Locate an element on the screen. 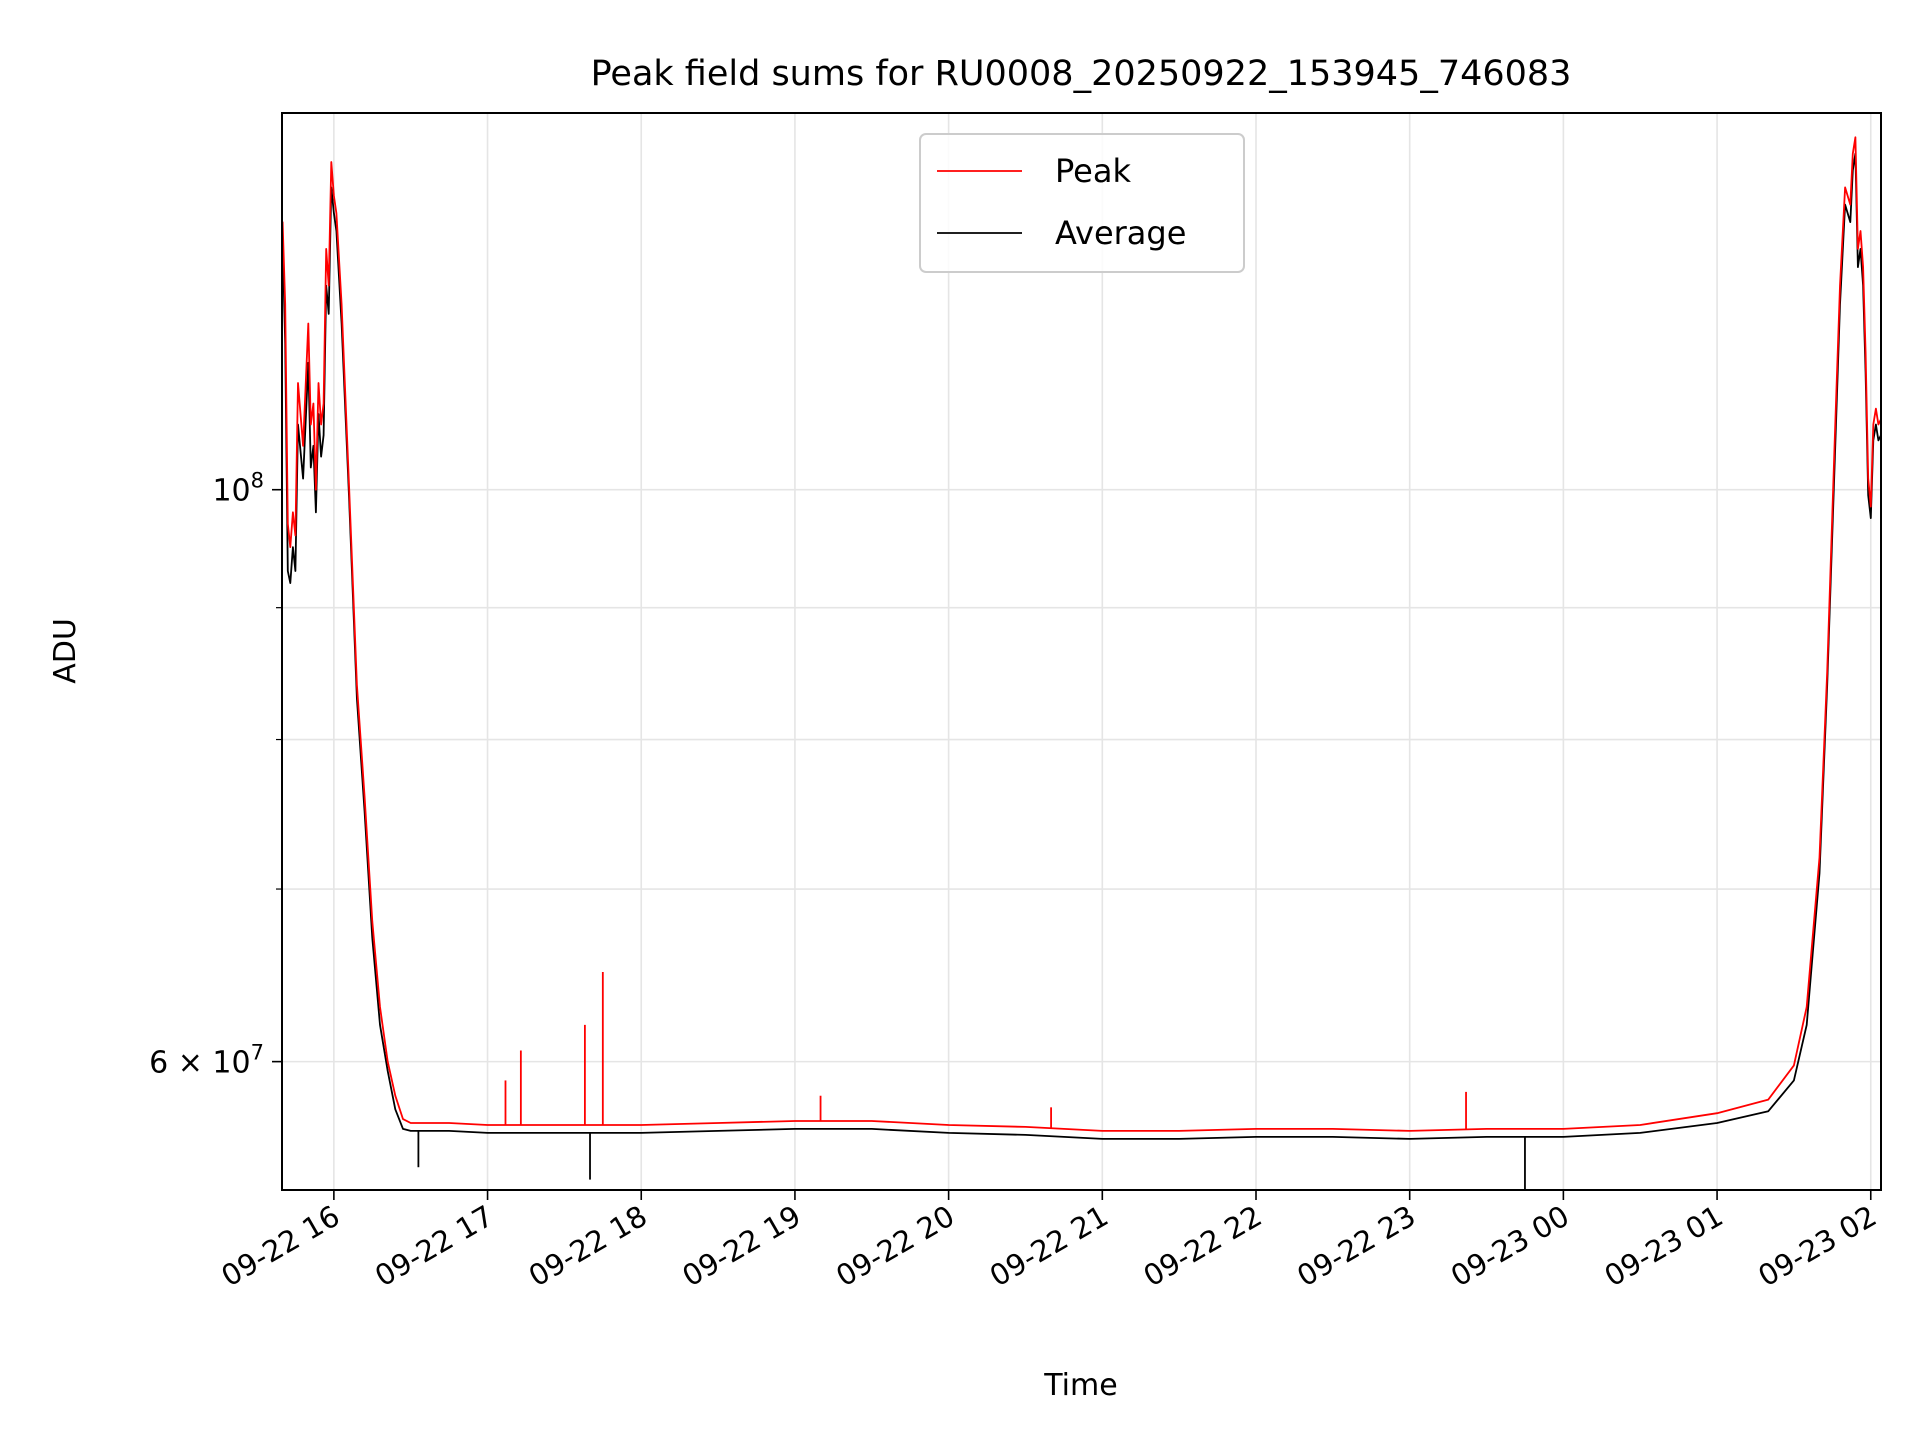  y-axis: 108 6 × 107 is located at coordinates (215, 775).